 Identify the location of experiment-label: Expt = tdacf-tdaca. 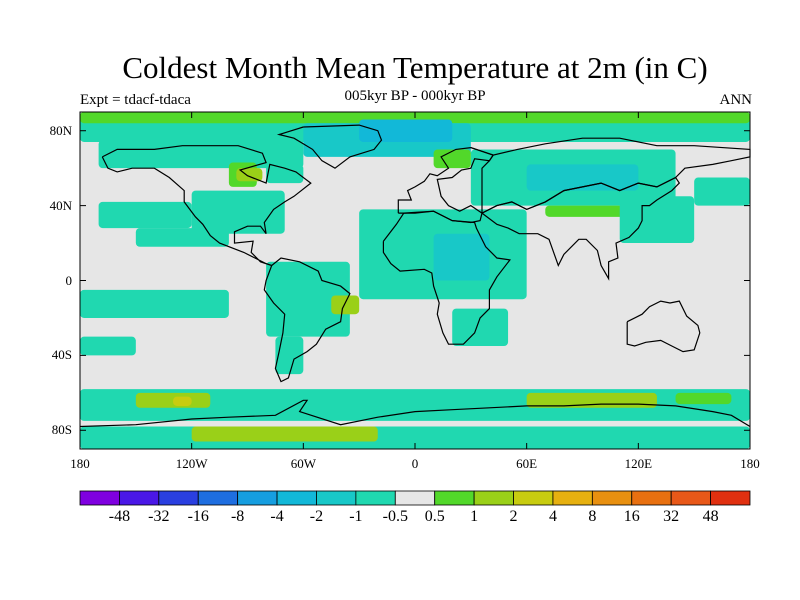
(135, 100).